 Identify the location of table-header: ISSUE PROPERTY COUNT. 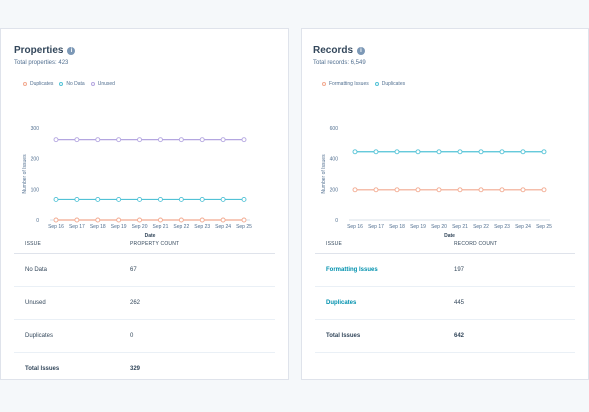
(144, 244).